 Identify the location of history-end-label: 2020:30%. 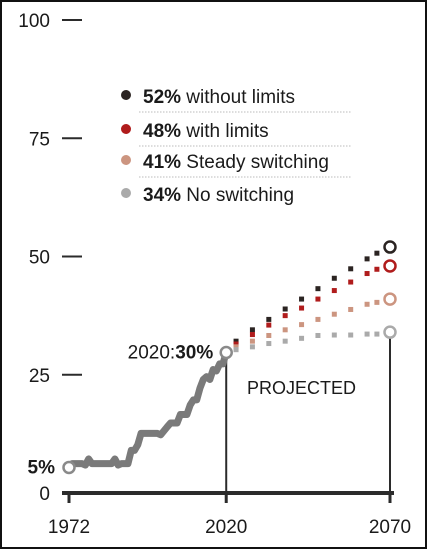
(171, 353).